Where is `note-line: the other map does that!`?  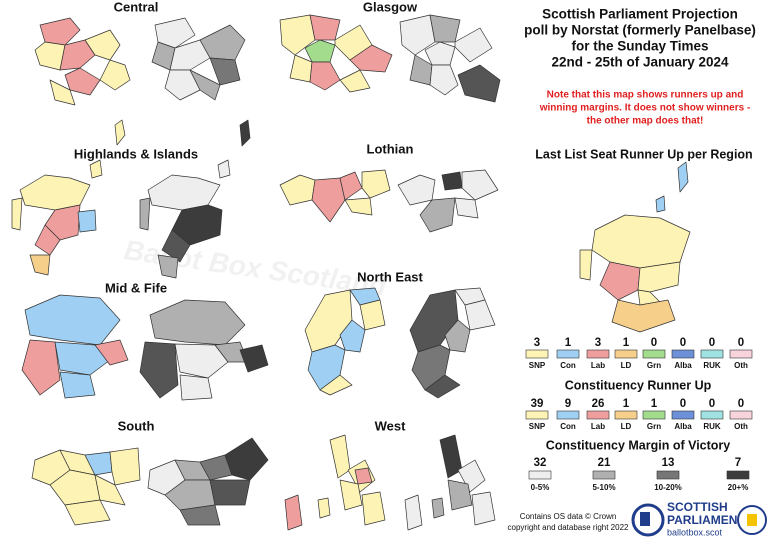 note-line: the other map does that! is located at coordinates (645, 121).